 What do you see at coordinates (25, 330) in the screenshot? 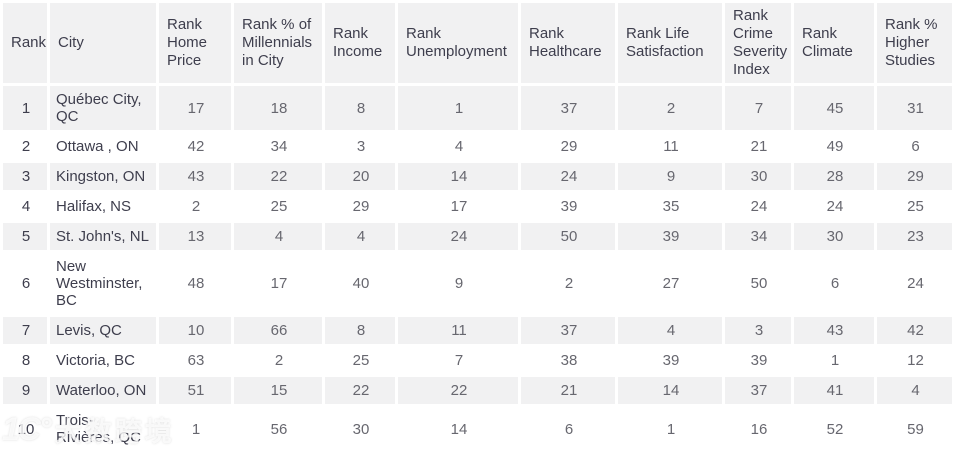
I see `rank-cell: 7` at bounding box center [25, 330].